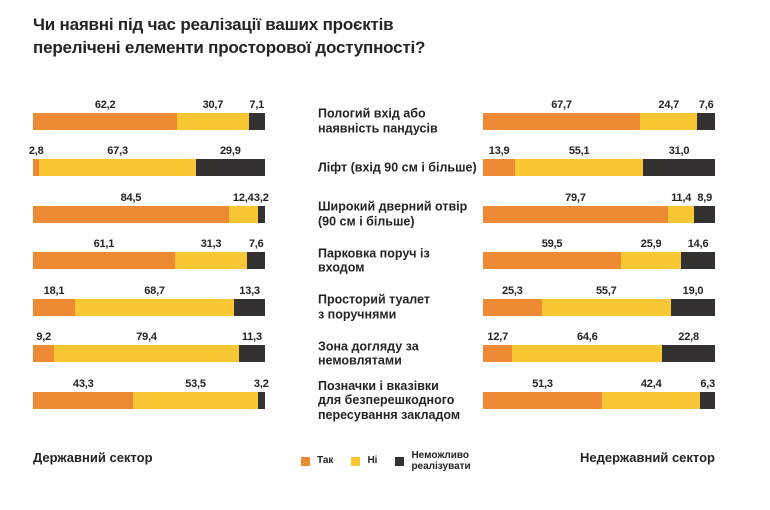 This screenshot has width=770, height=510. I want to click on value-label: 25,3, so click(512, 290).